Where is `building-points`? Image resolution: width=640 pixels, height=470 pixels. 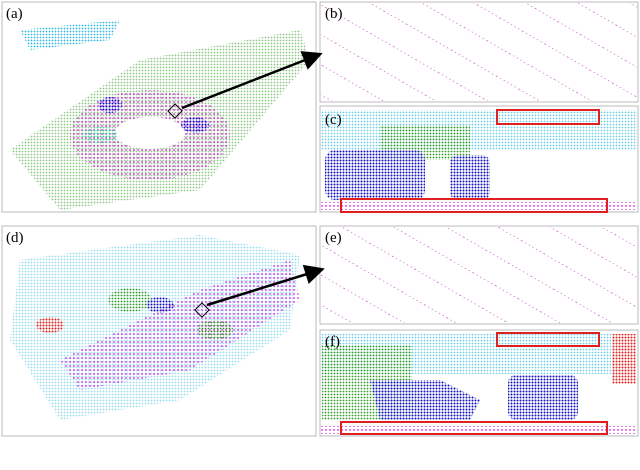 building-points is located at coordinates (70, 35).